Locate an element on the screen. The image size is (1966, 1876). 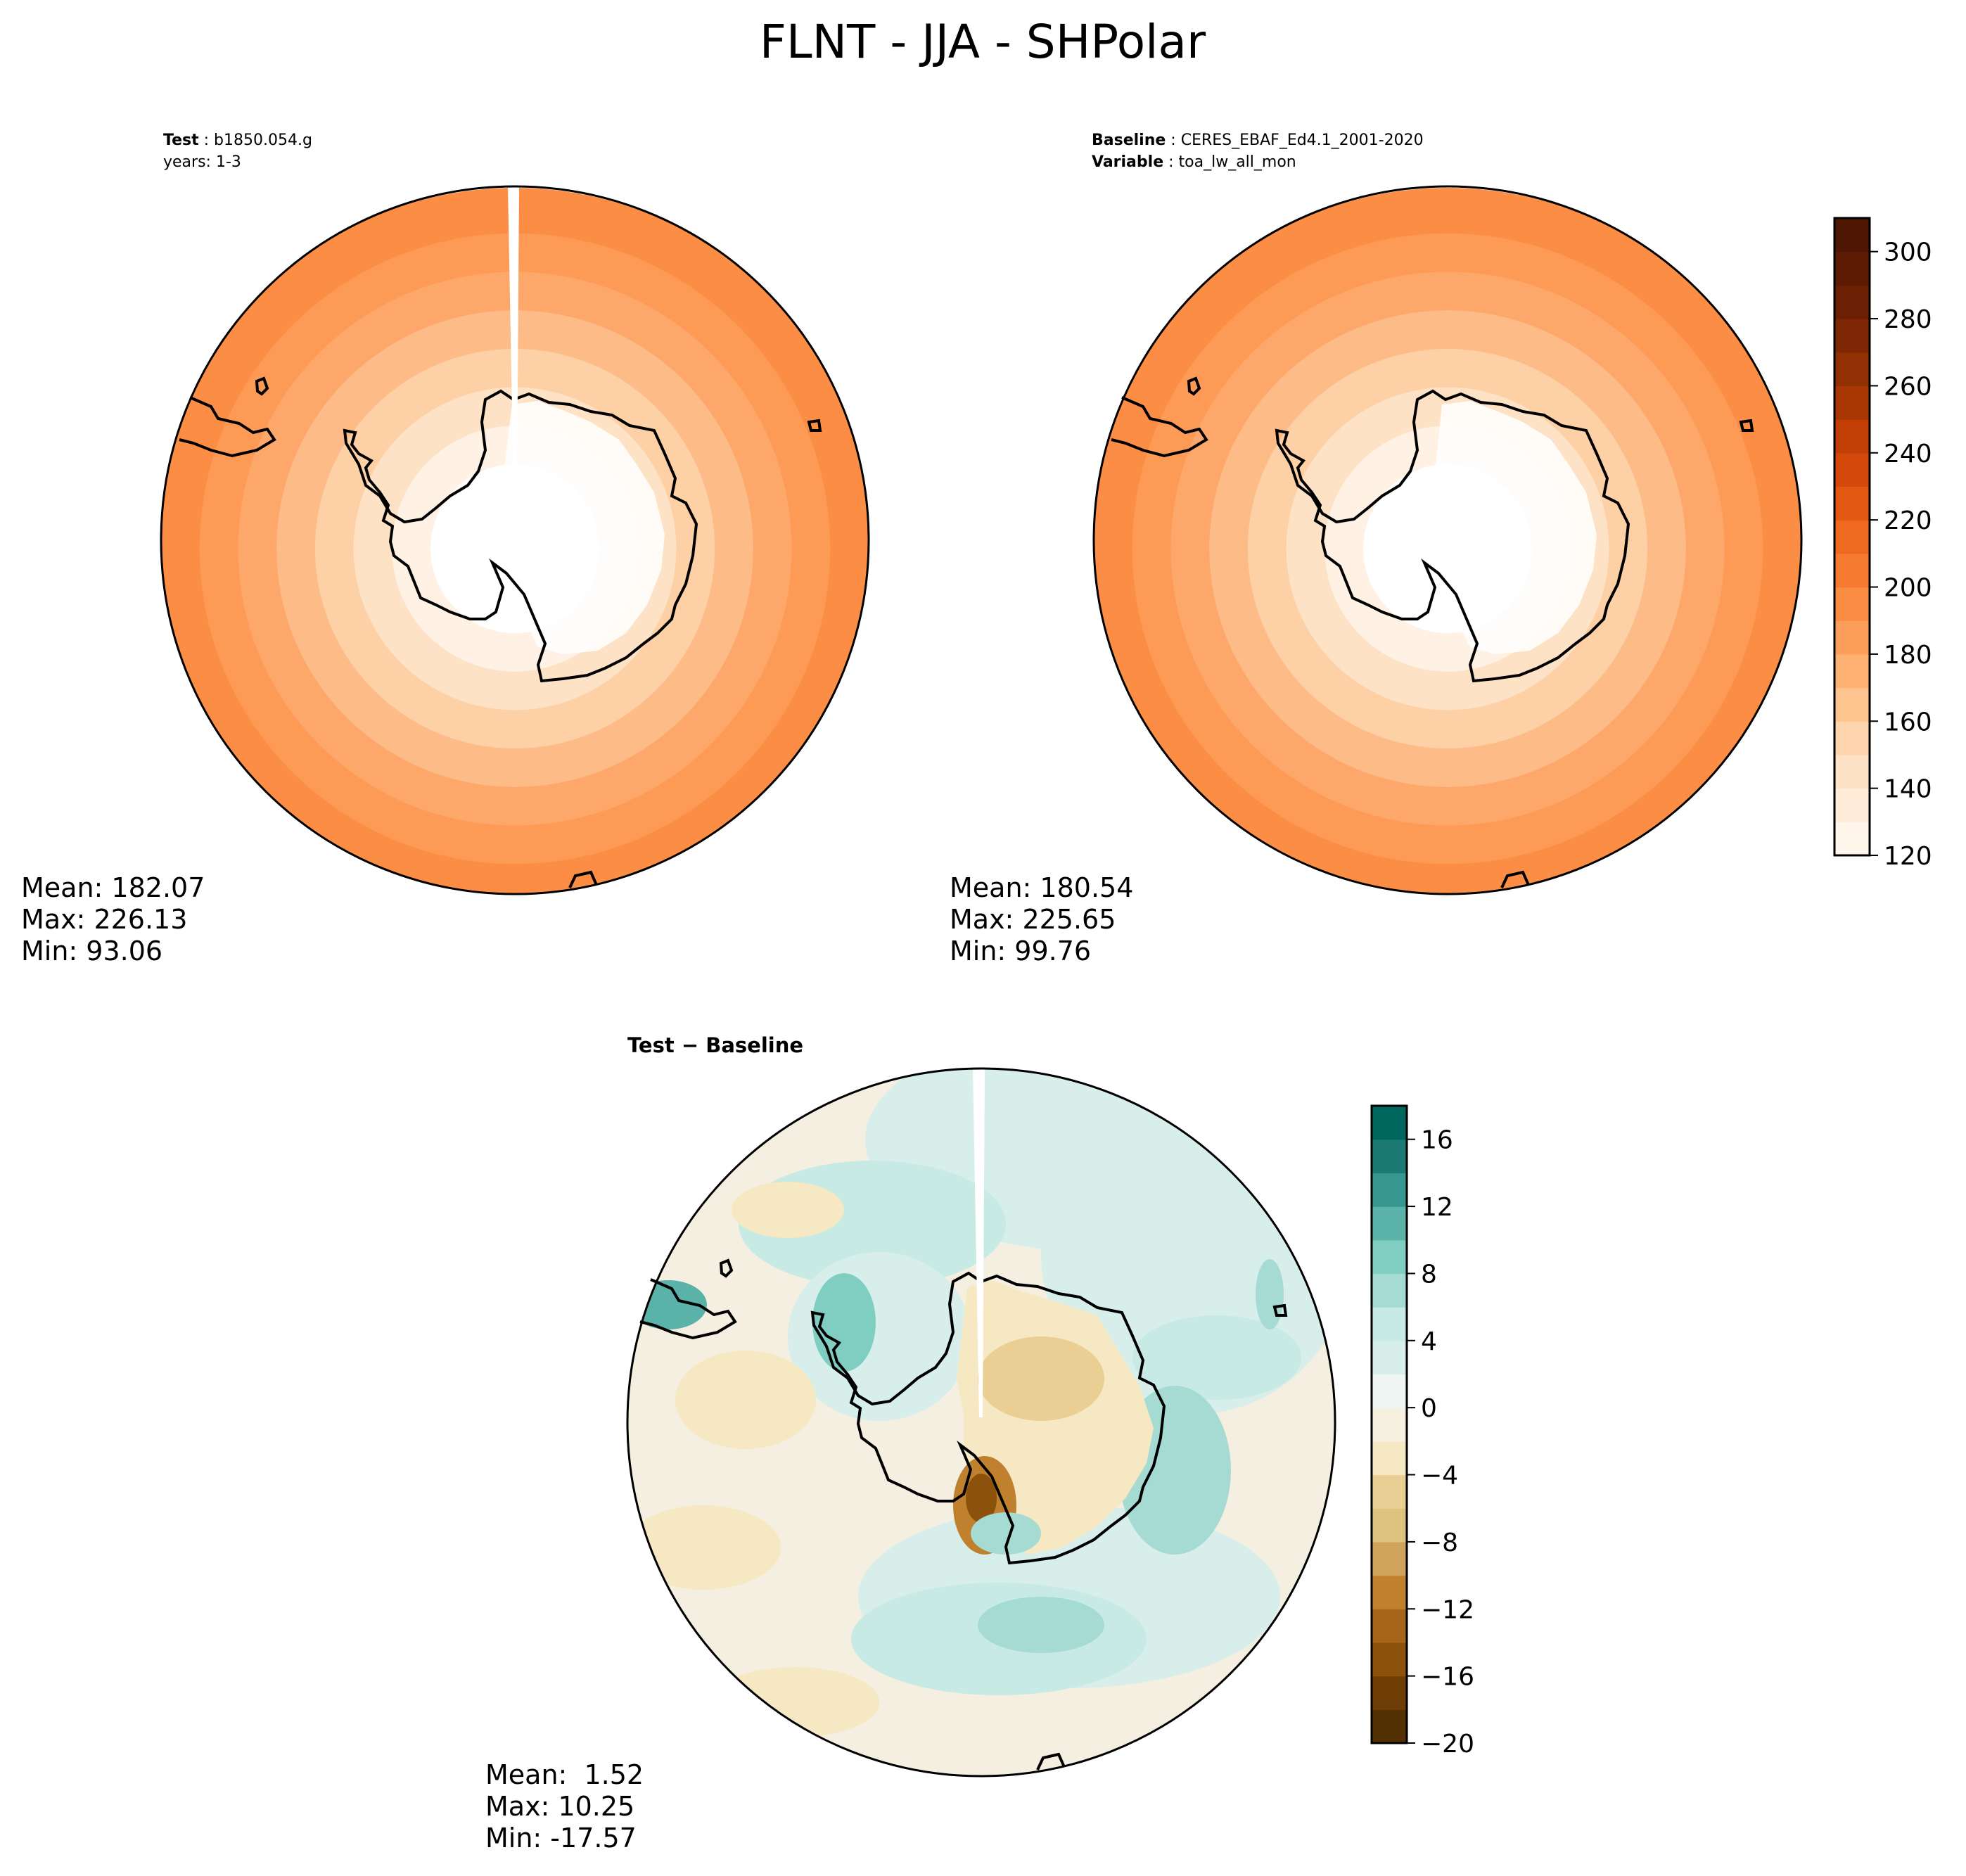
top-colorbar-bands is located at coordinates (1852, 537).